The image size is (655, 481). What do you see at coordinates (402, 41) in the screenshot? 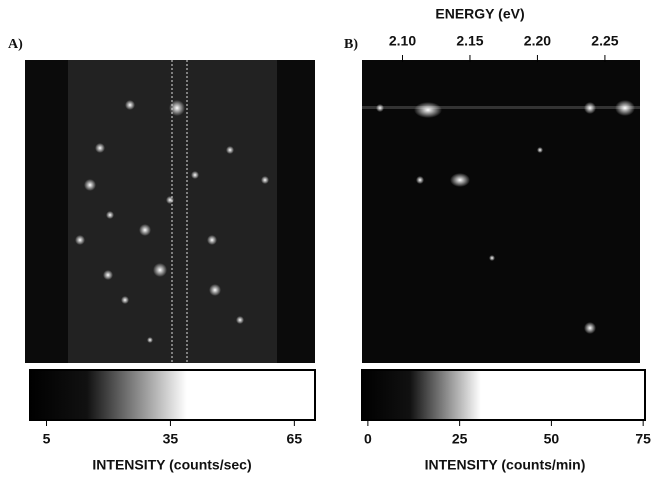
I see `tick-label: 2.10` at bounding box center [402, 41].